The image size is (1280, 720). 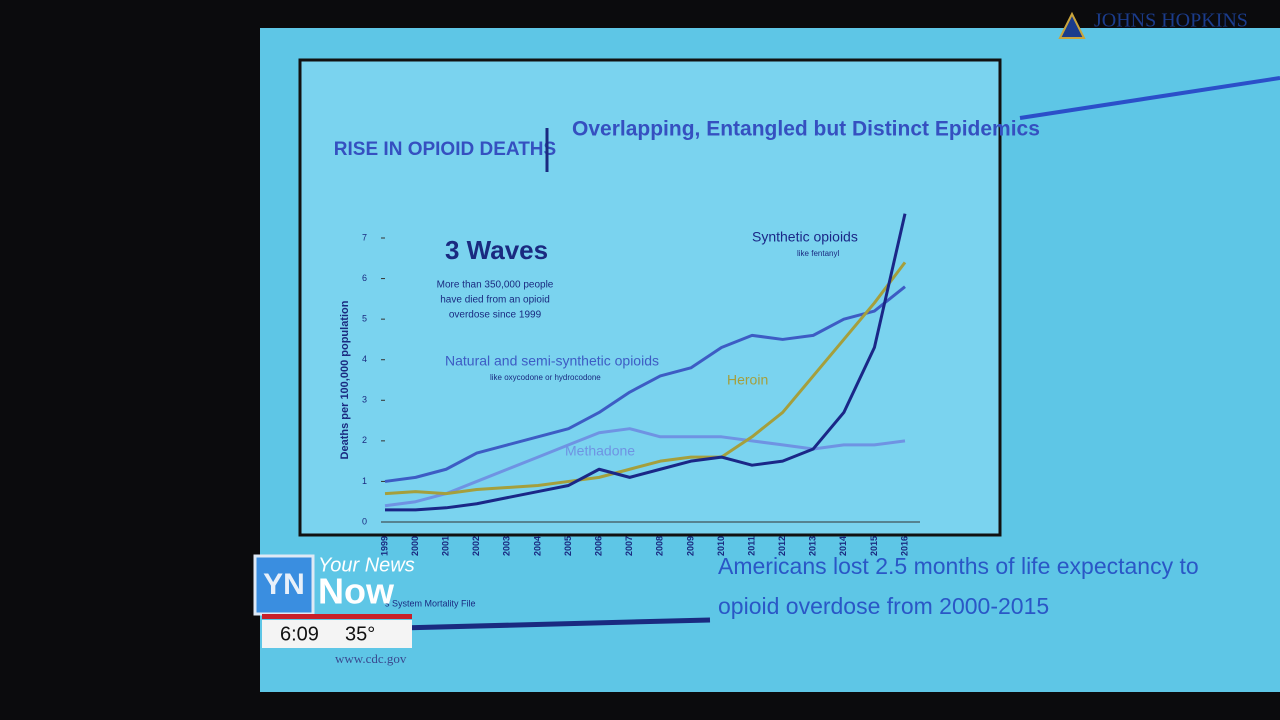 What do you see at coordinates (430, 603) in the screenshot?
I see `source: s System Mortality File` at bounding box center [430, 603].